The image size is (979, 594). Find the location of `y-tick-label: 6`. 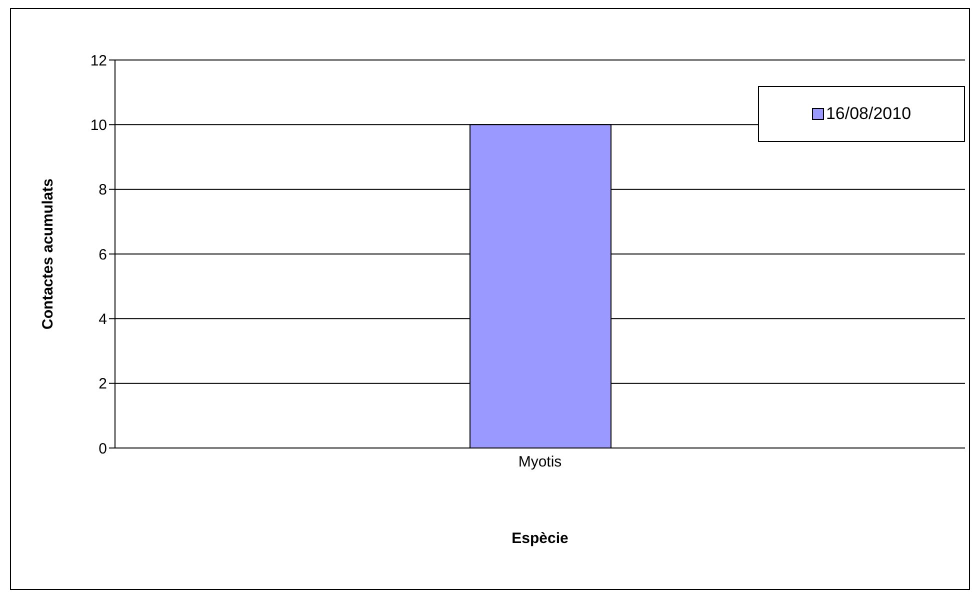

y-tick-label: 6 is located at coordinates (102, 255).